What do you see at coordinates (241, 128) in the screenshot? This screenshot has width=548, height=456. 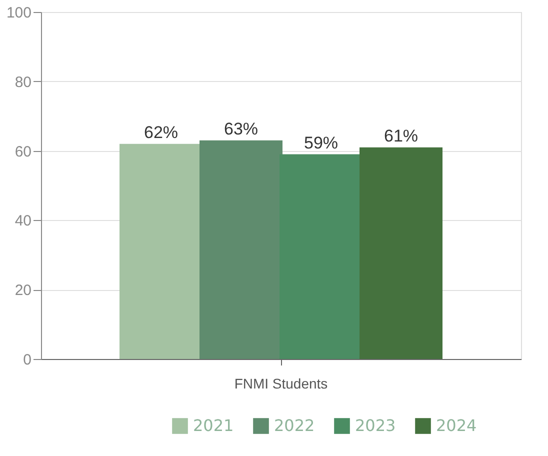 I see `data-label: 63%` at bounding box center [241, 128].